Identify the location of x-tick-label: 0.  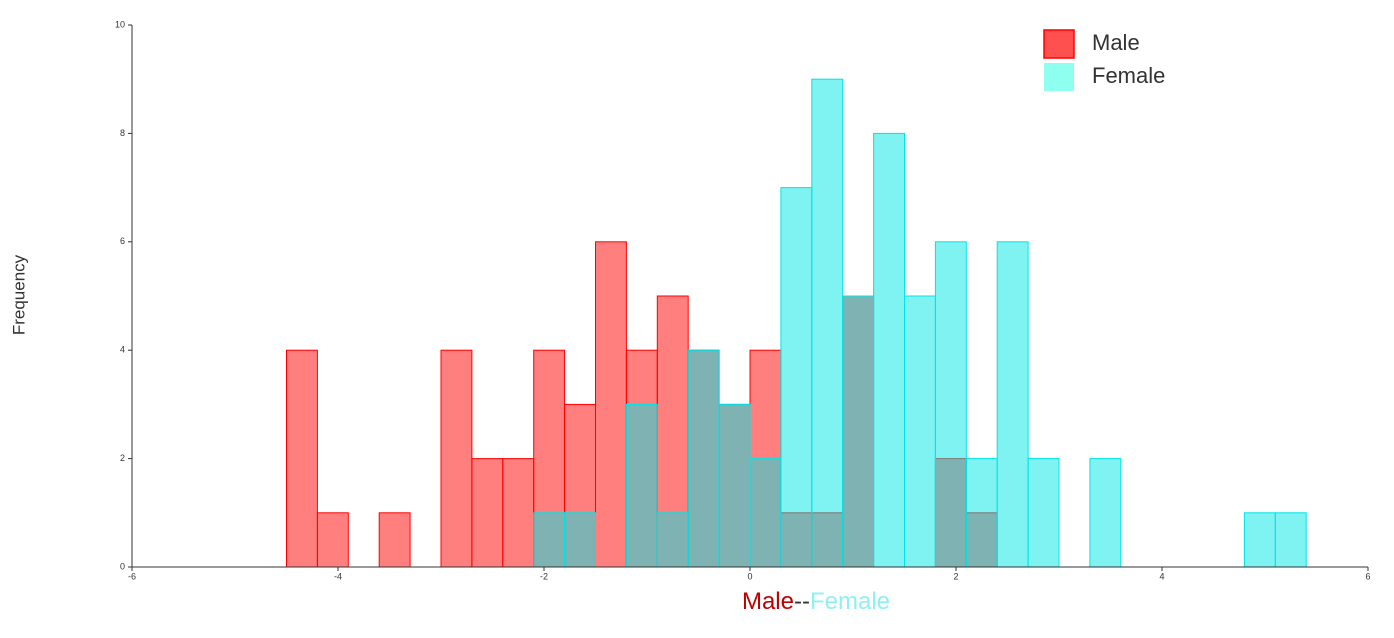
(749, 576).